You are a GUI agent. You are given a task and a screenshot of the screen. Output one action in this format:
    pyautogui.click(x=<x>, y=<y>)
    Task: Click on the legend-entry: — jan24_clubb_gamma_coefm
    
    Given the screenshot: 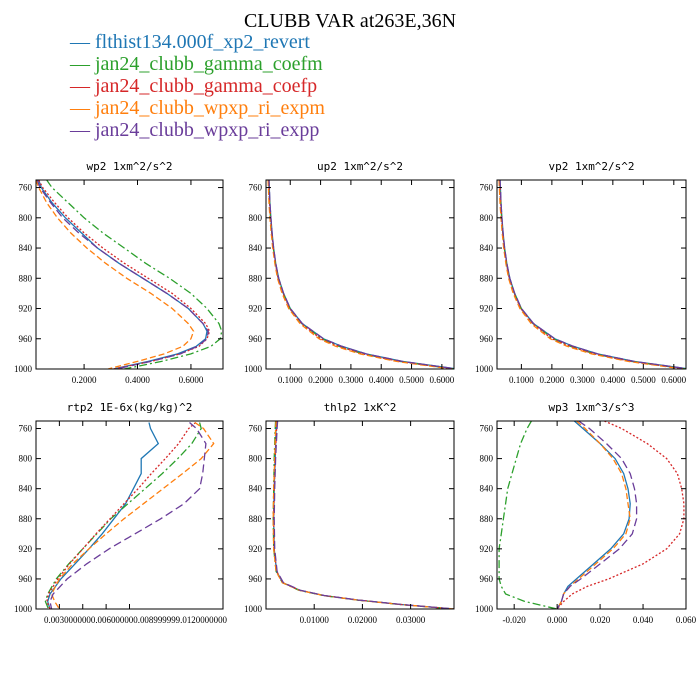 What is the action you would take?
    pyautogui.click(x=196, y=64)
    